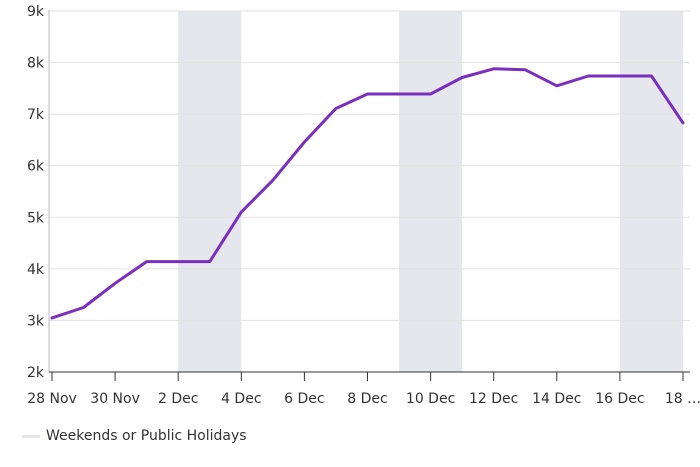 The image size is (700, 467). I want to click on y-tick-label: 6k, so click(36, 167).